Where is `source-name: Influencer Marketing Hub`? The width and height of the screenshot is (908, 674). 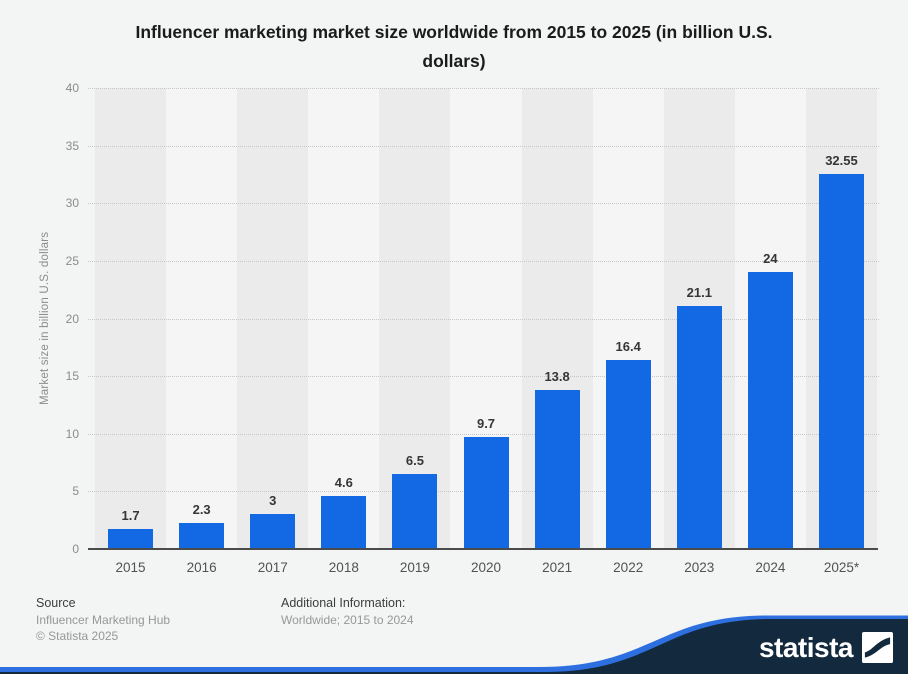 source-name: Influencer Marketing Hub is located at coordinates (103, 620).